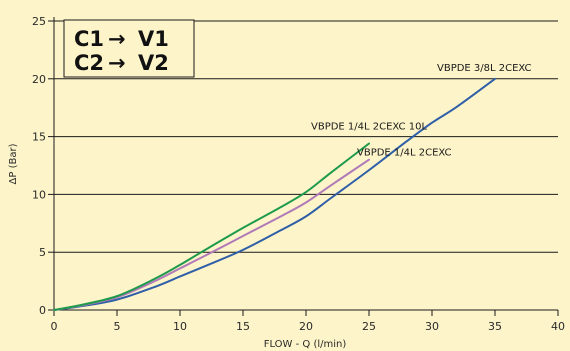  I want to click on port-legend-line2-arrow: →, so click(117, 63).